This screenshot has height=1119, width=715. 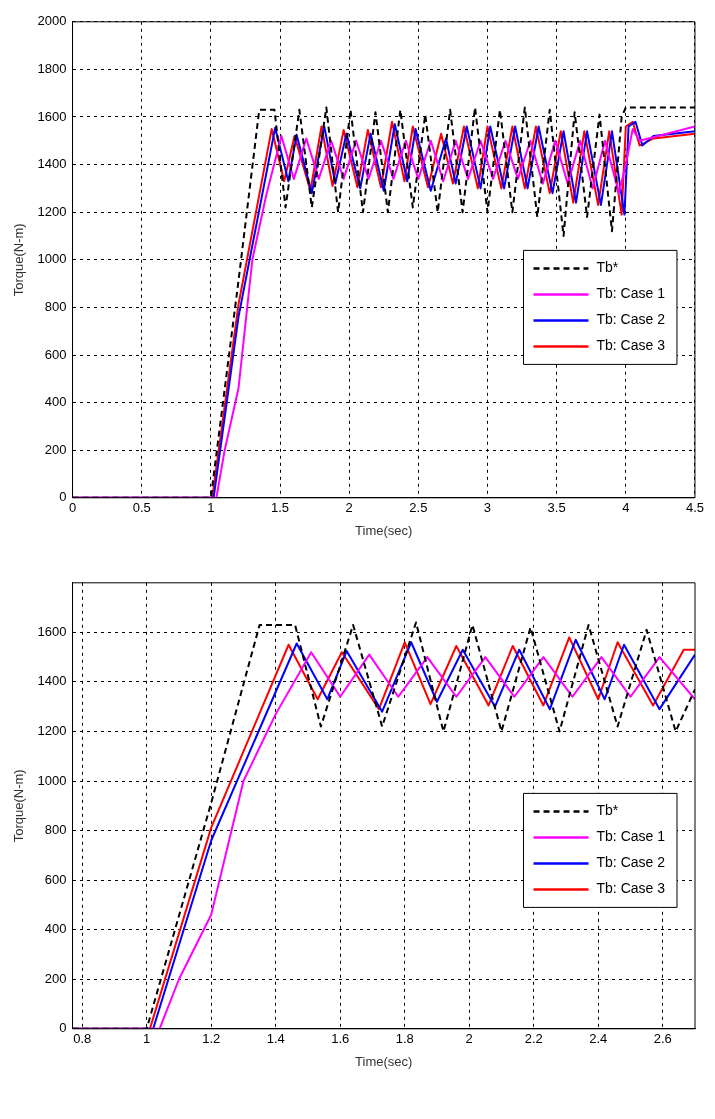 I want to click on x-tick-label: 0.8, so click(x=82, y=1039).